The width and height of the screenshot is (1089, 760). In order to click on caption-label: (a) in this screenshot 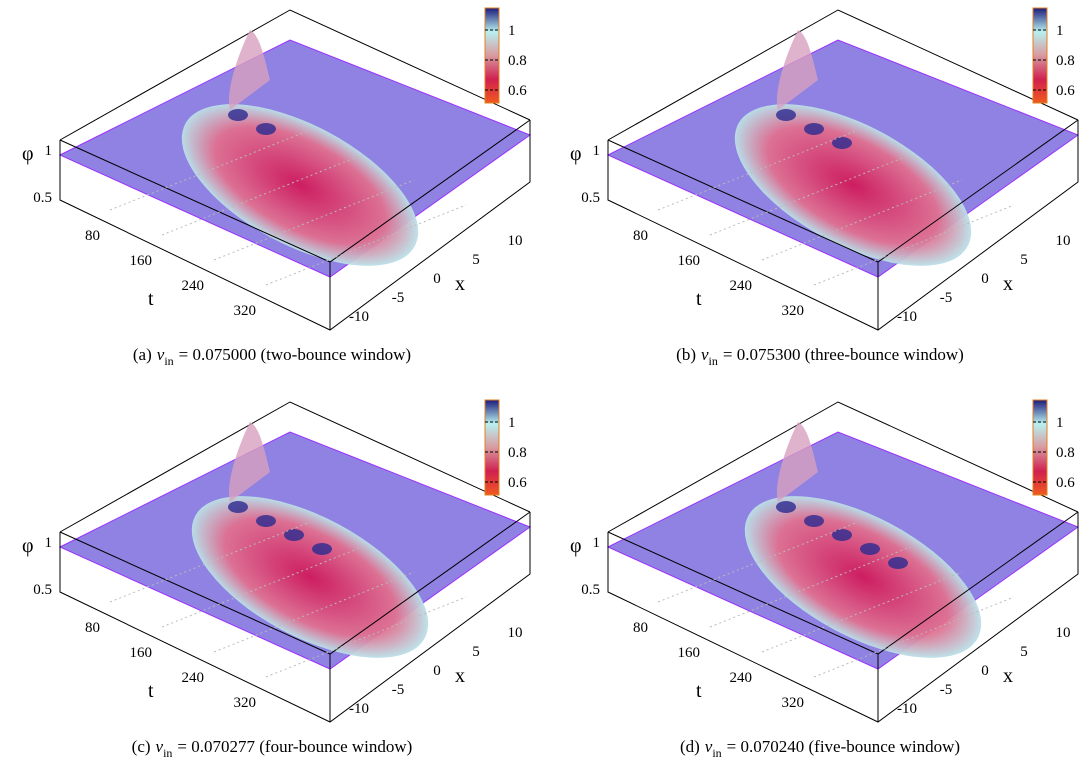, I will do `click(142, 354)`.